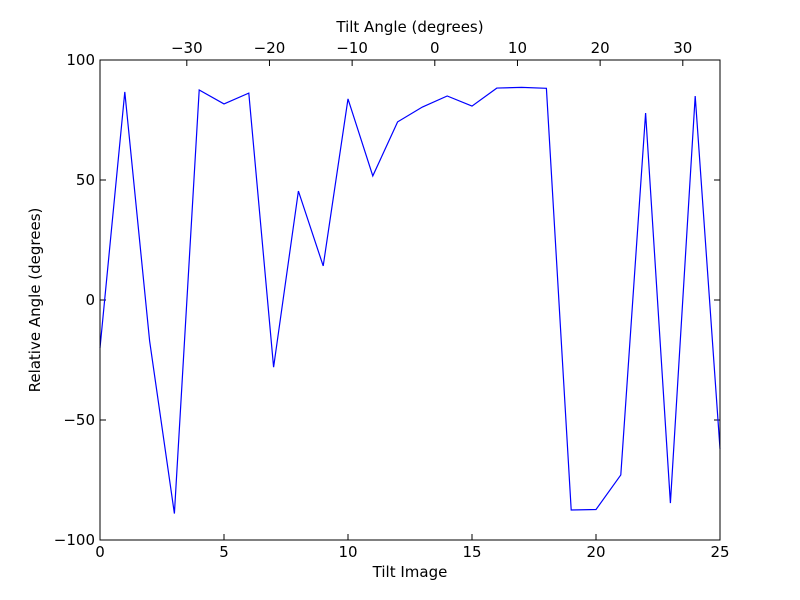 This screenshot has width=800, height=600. Describe the element at coordinates (409, 27) in the screenshot. I see `top-axis-label: Tilt Angle (degrees)` at that location.